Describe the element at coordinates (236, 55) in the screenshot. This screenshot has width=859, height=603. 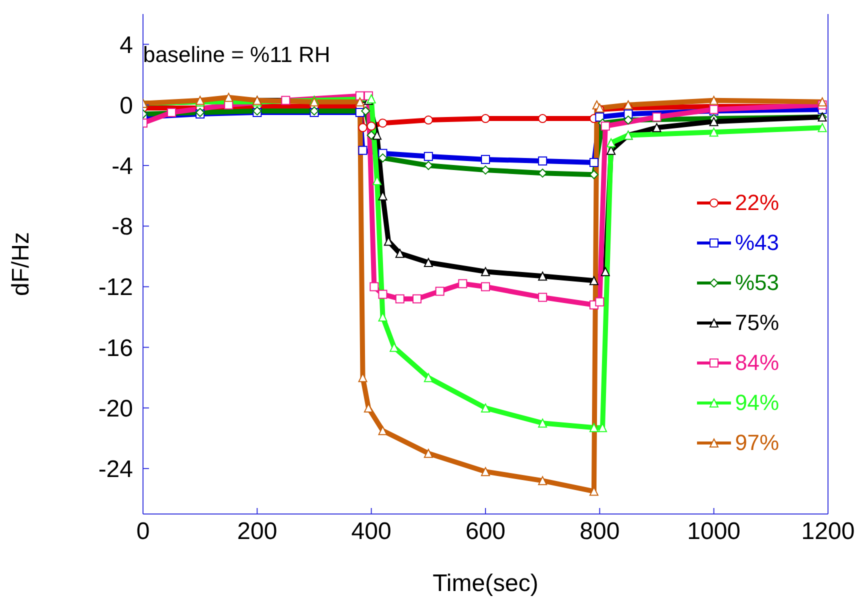
I see `annotation: baseline = %11 RH` at that location.